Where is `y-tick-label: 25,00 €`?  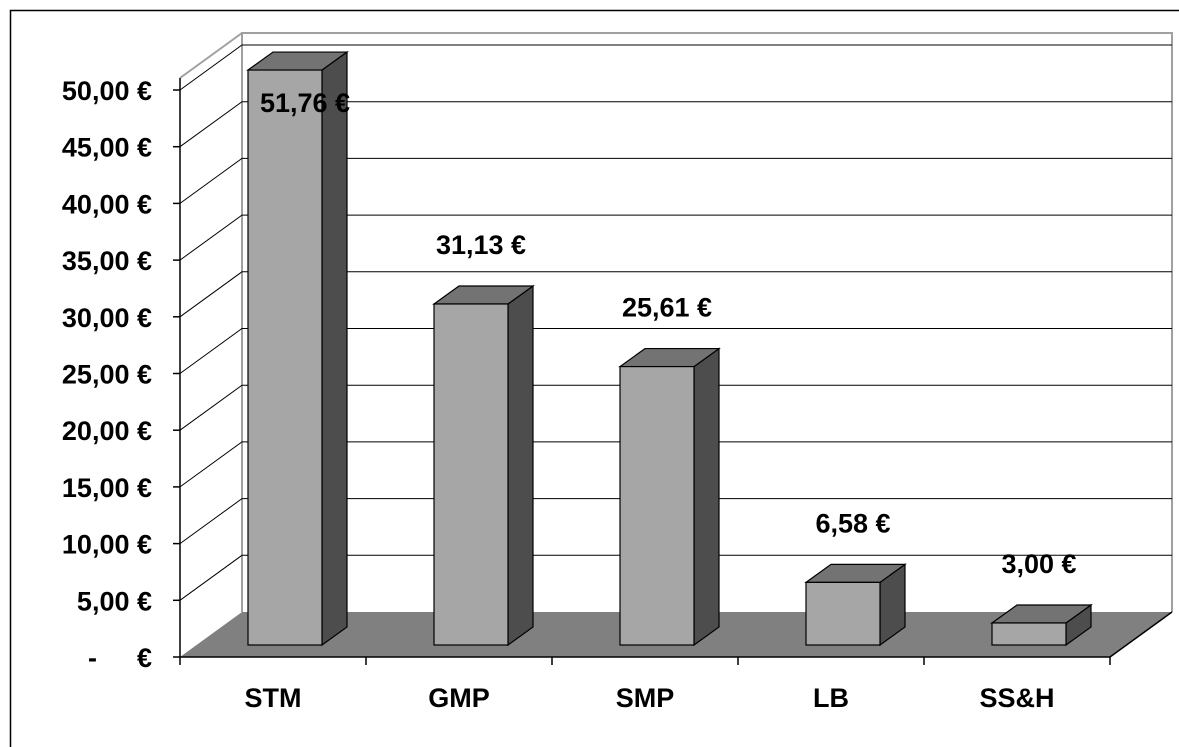 y-tick-label: 25,00 € is located at coordinates (107, 375).